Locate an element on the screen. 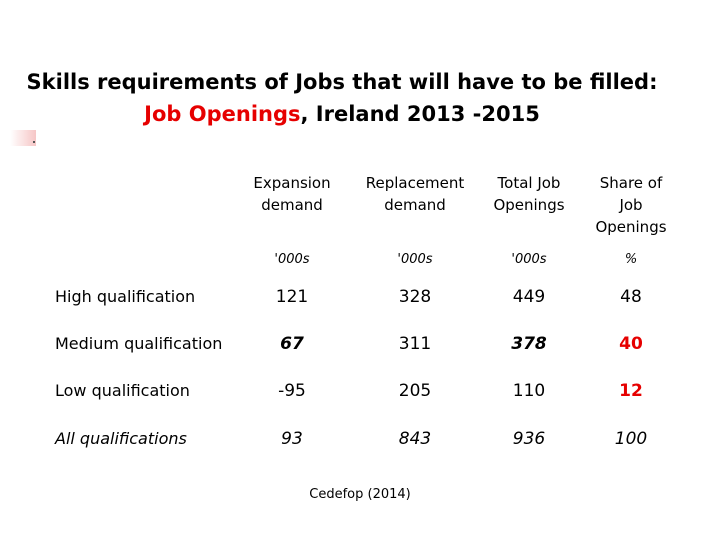 This screenshot has height=540, width=720. source-note: Cedefop (2014) is located at coordinates (360, 494).